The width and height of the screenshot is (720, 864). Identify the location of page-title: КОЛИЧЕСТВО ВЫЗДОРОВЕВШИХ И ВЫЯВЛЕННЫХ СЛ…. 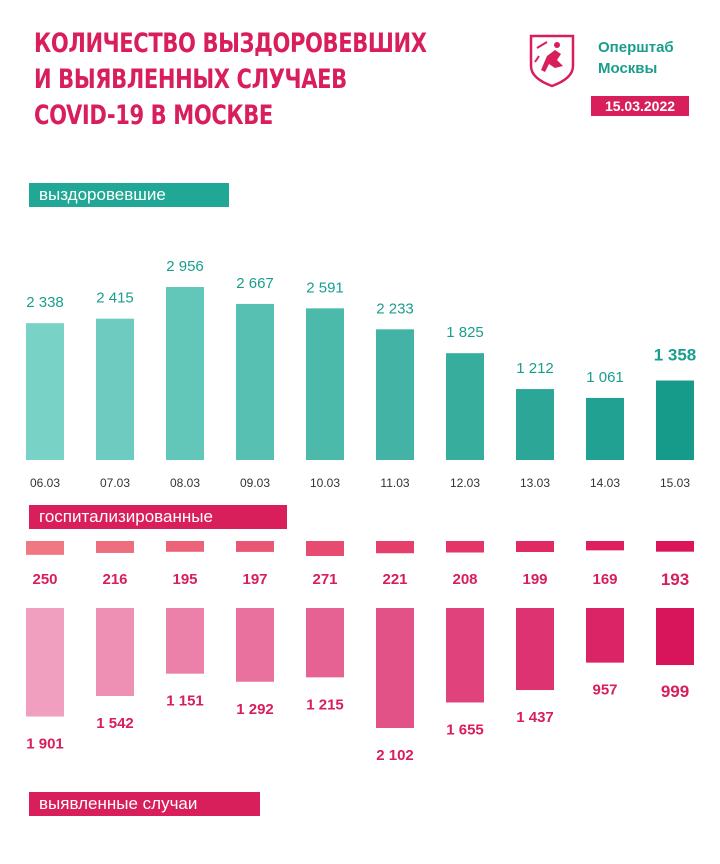
(230, 80).